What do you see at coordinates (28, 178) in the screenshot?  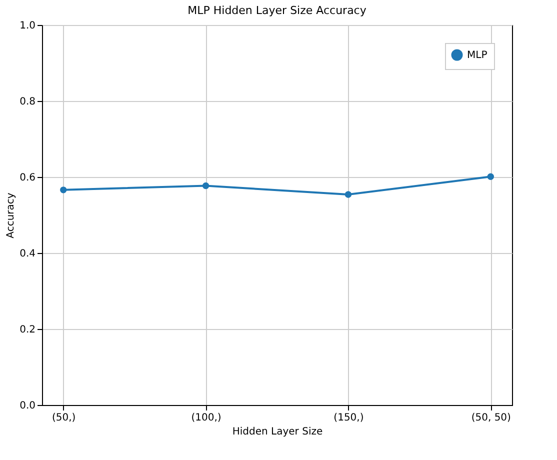 I see `y-tick-label: 0.6` at bounding box center [28, 178].